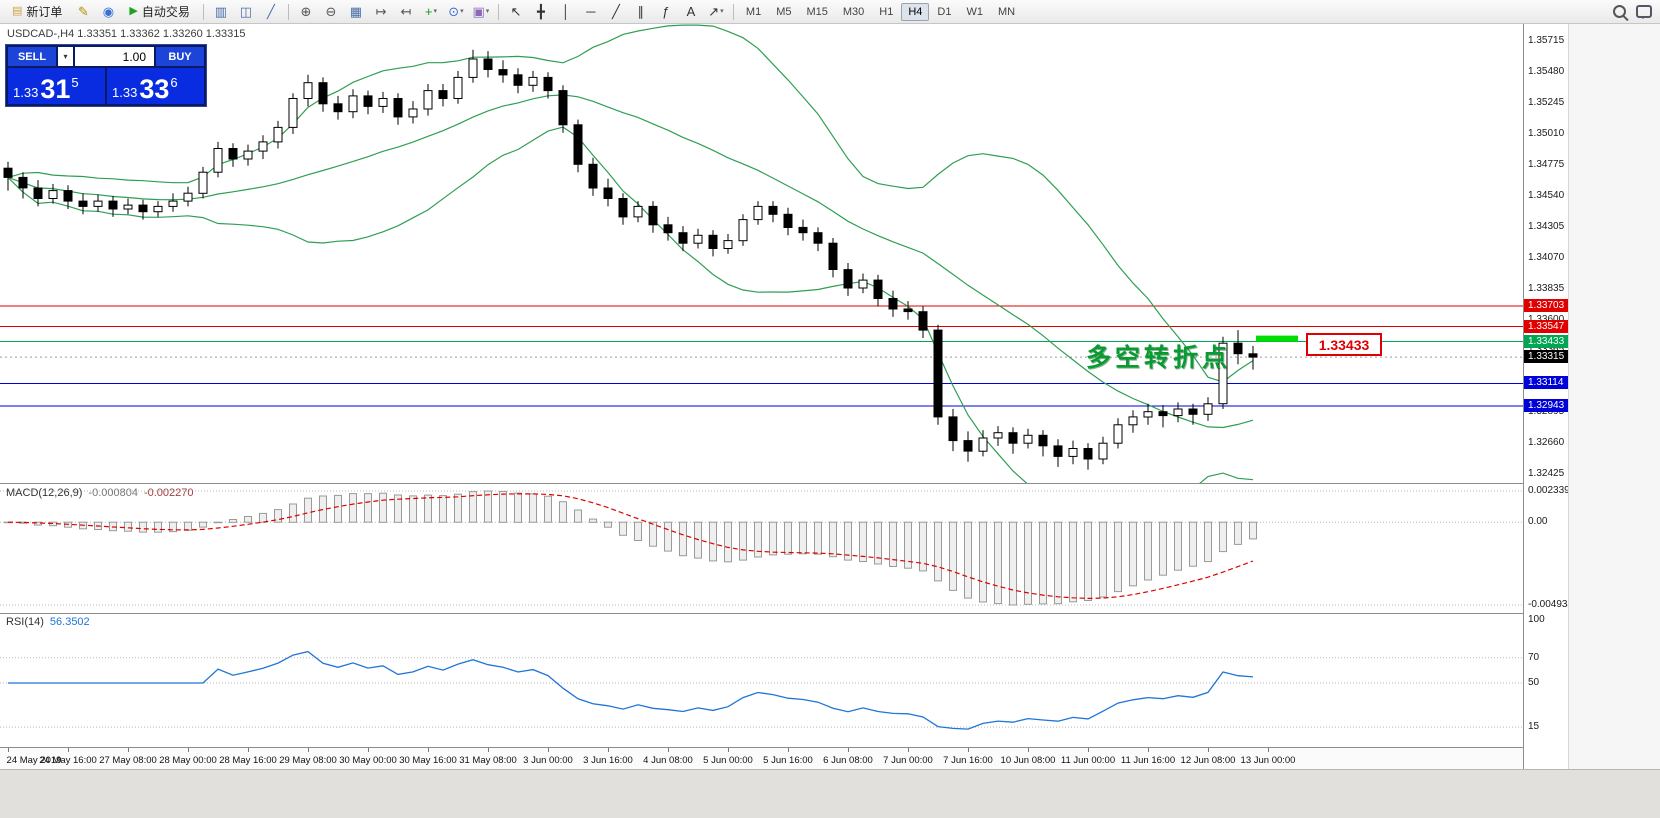 The width and height of the screenshot is (1660, 818). Describe the element at coordinates (974, 11) in the screenshot. I see `timeframe-w1: W1` at that location.